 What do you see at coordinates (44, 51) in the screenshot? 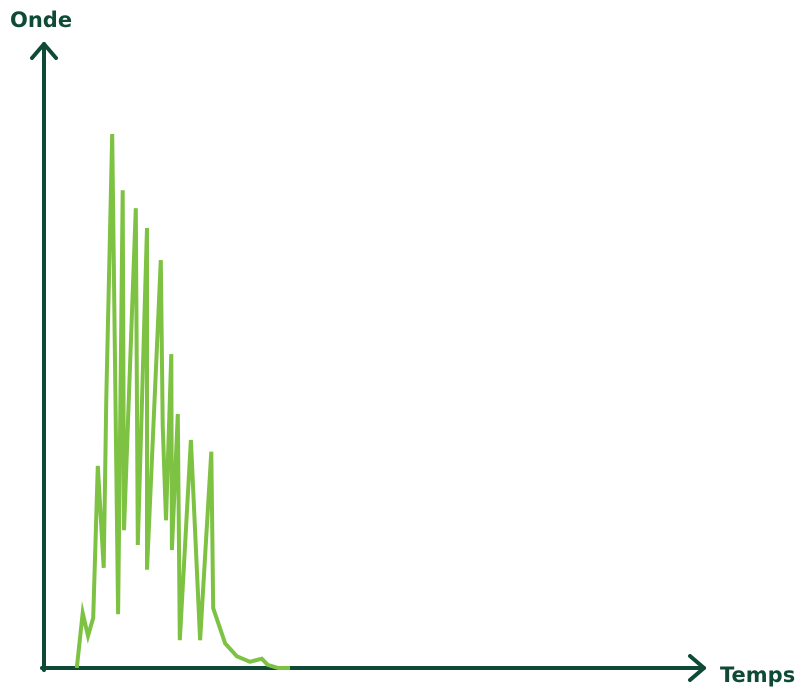
I see `y-axis-arrow` at bounding box center [44, 51].